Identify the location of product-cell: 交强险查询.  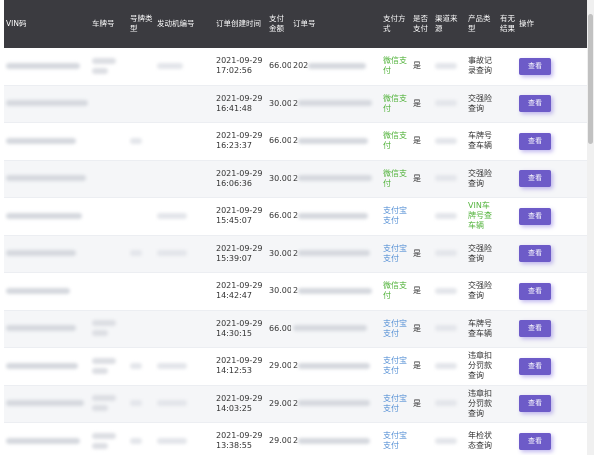
(482, 291).